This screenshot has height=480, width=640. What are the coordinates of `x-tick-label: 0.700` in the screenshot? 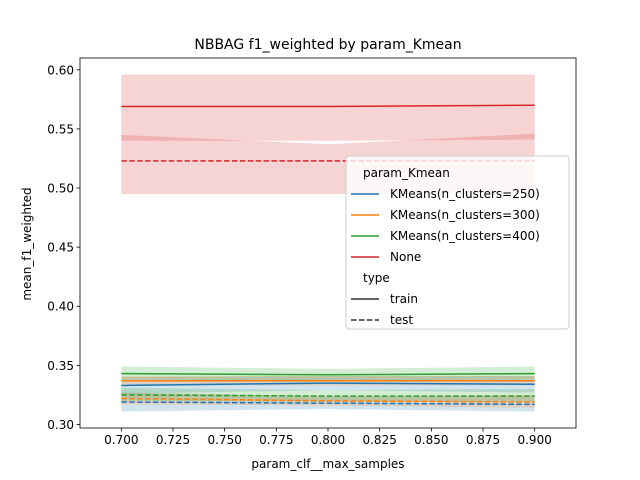 It's located at (121, 440).